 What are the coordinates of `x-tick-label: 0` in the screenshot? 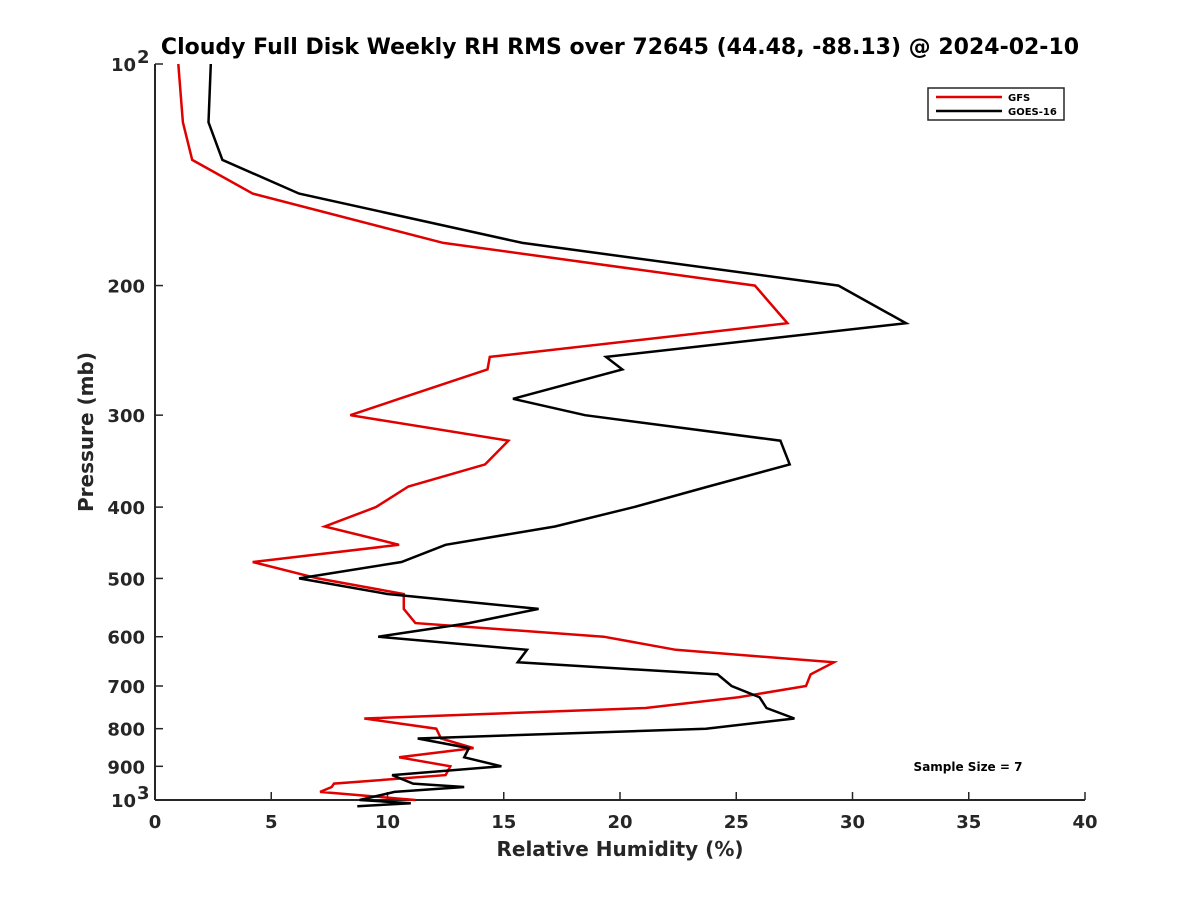 It's located at (155, 822).